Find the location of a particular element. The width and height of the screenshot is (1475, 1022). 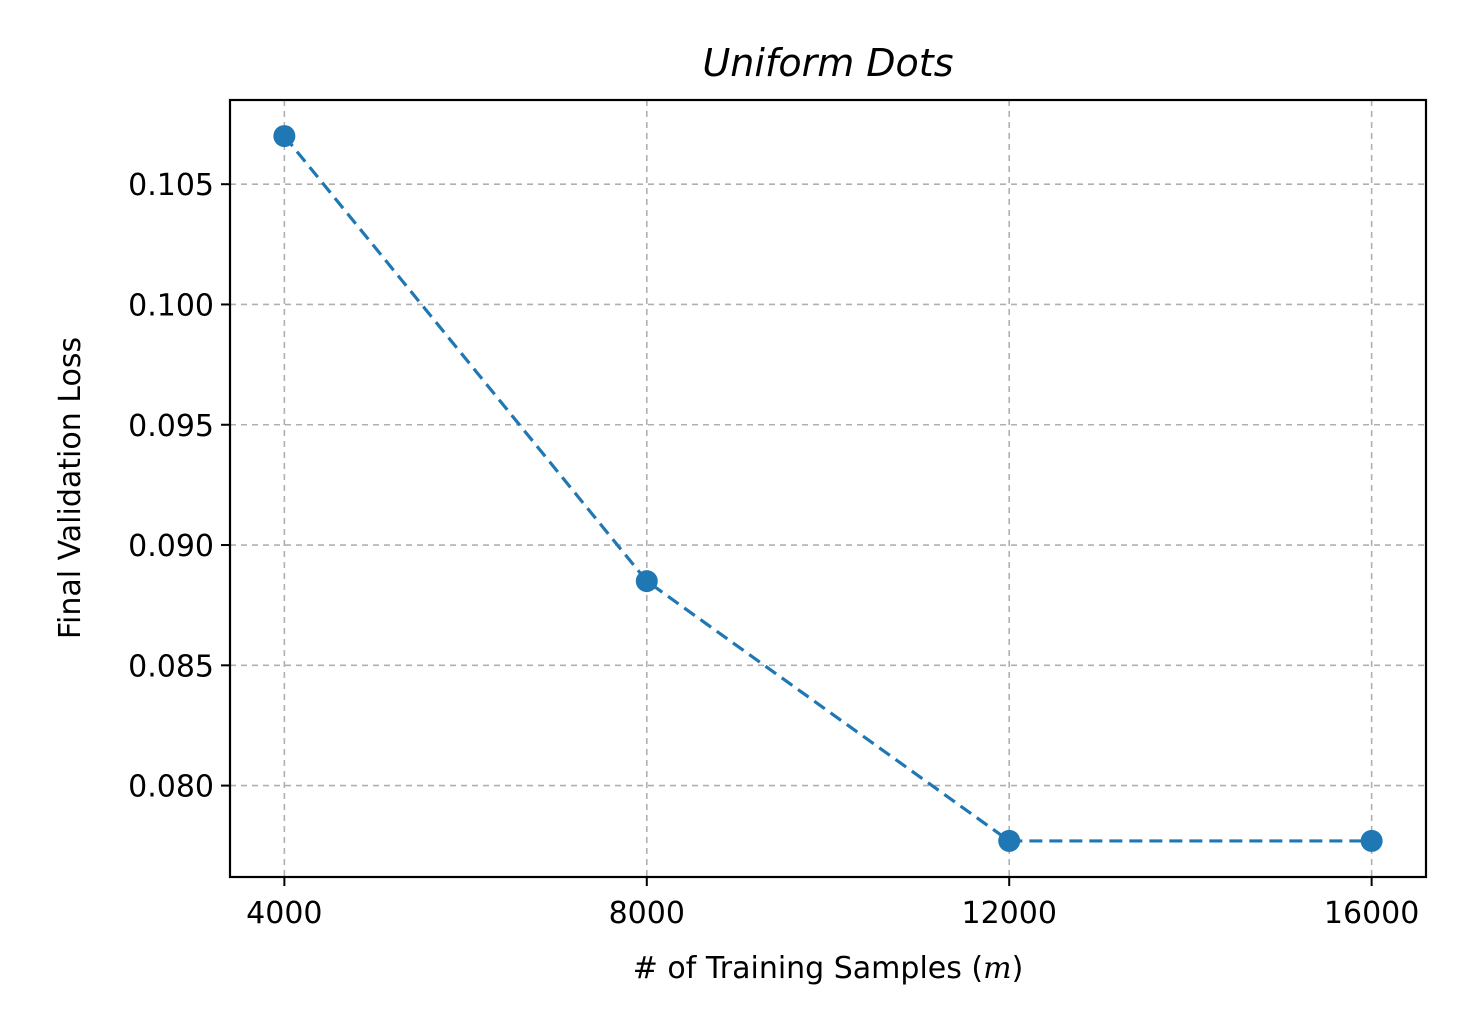

x-axis-label-variable: m is located at coordinates (997, 968).